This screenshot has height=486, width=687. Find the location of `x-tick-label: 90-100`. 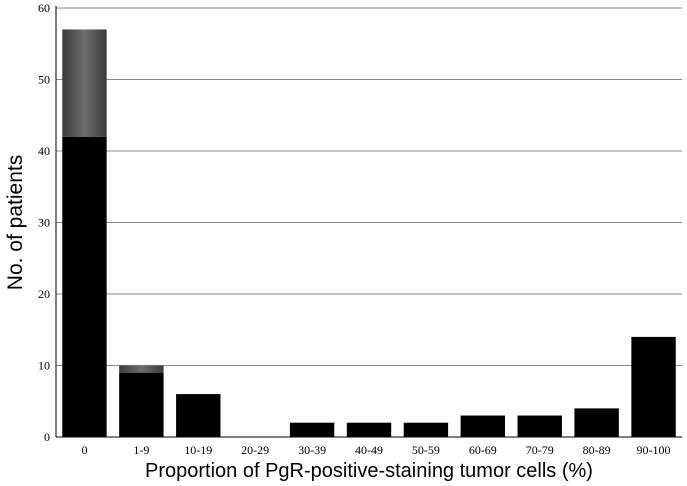

x-tick-label: 90-100 is located at coordinates (654, 450).